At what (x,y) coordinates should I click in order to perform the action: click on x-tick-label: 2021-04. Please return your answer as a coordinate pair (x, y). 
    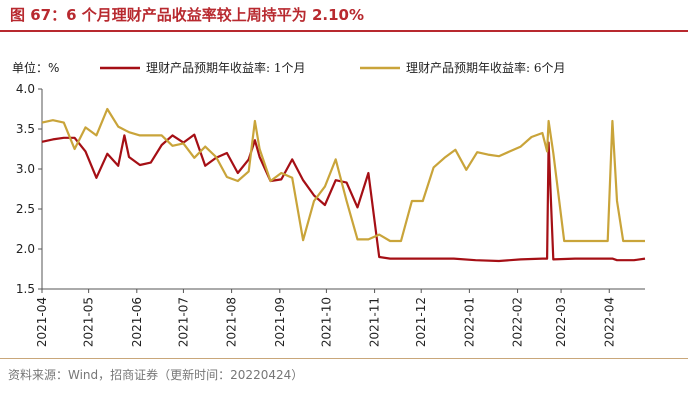
    Looking at the image, I should click on (42, 322).